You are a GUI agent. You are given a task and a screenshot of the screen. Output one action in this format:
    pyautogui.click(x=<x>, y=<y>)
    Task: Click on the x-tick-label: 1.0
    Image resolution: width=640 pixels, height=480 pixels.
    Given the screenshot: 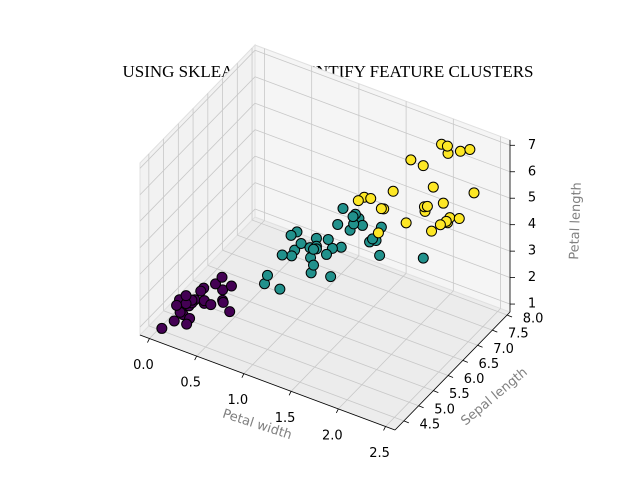 What is the action you would take?
    pyautogui.click(x=238, y=400)
    